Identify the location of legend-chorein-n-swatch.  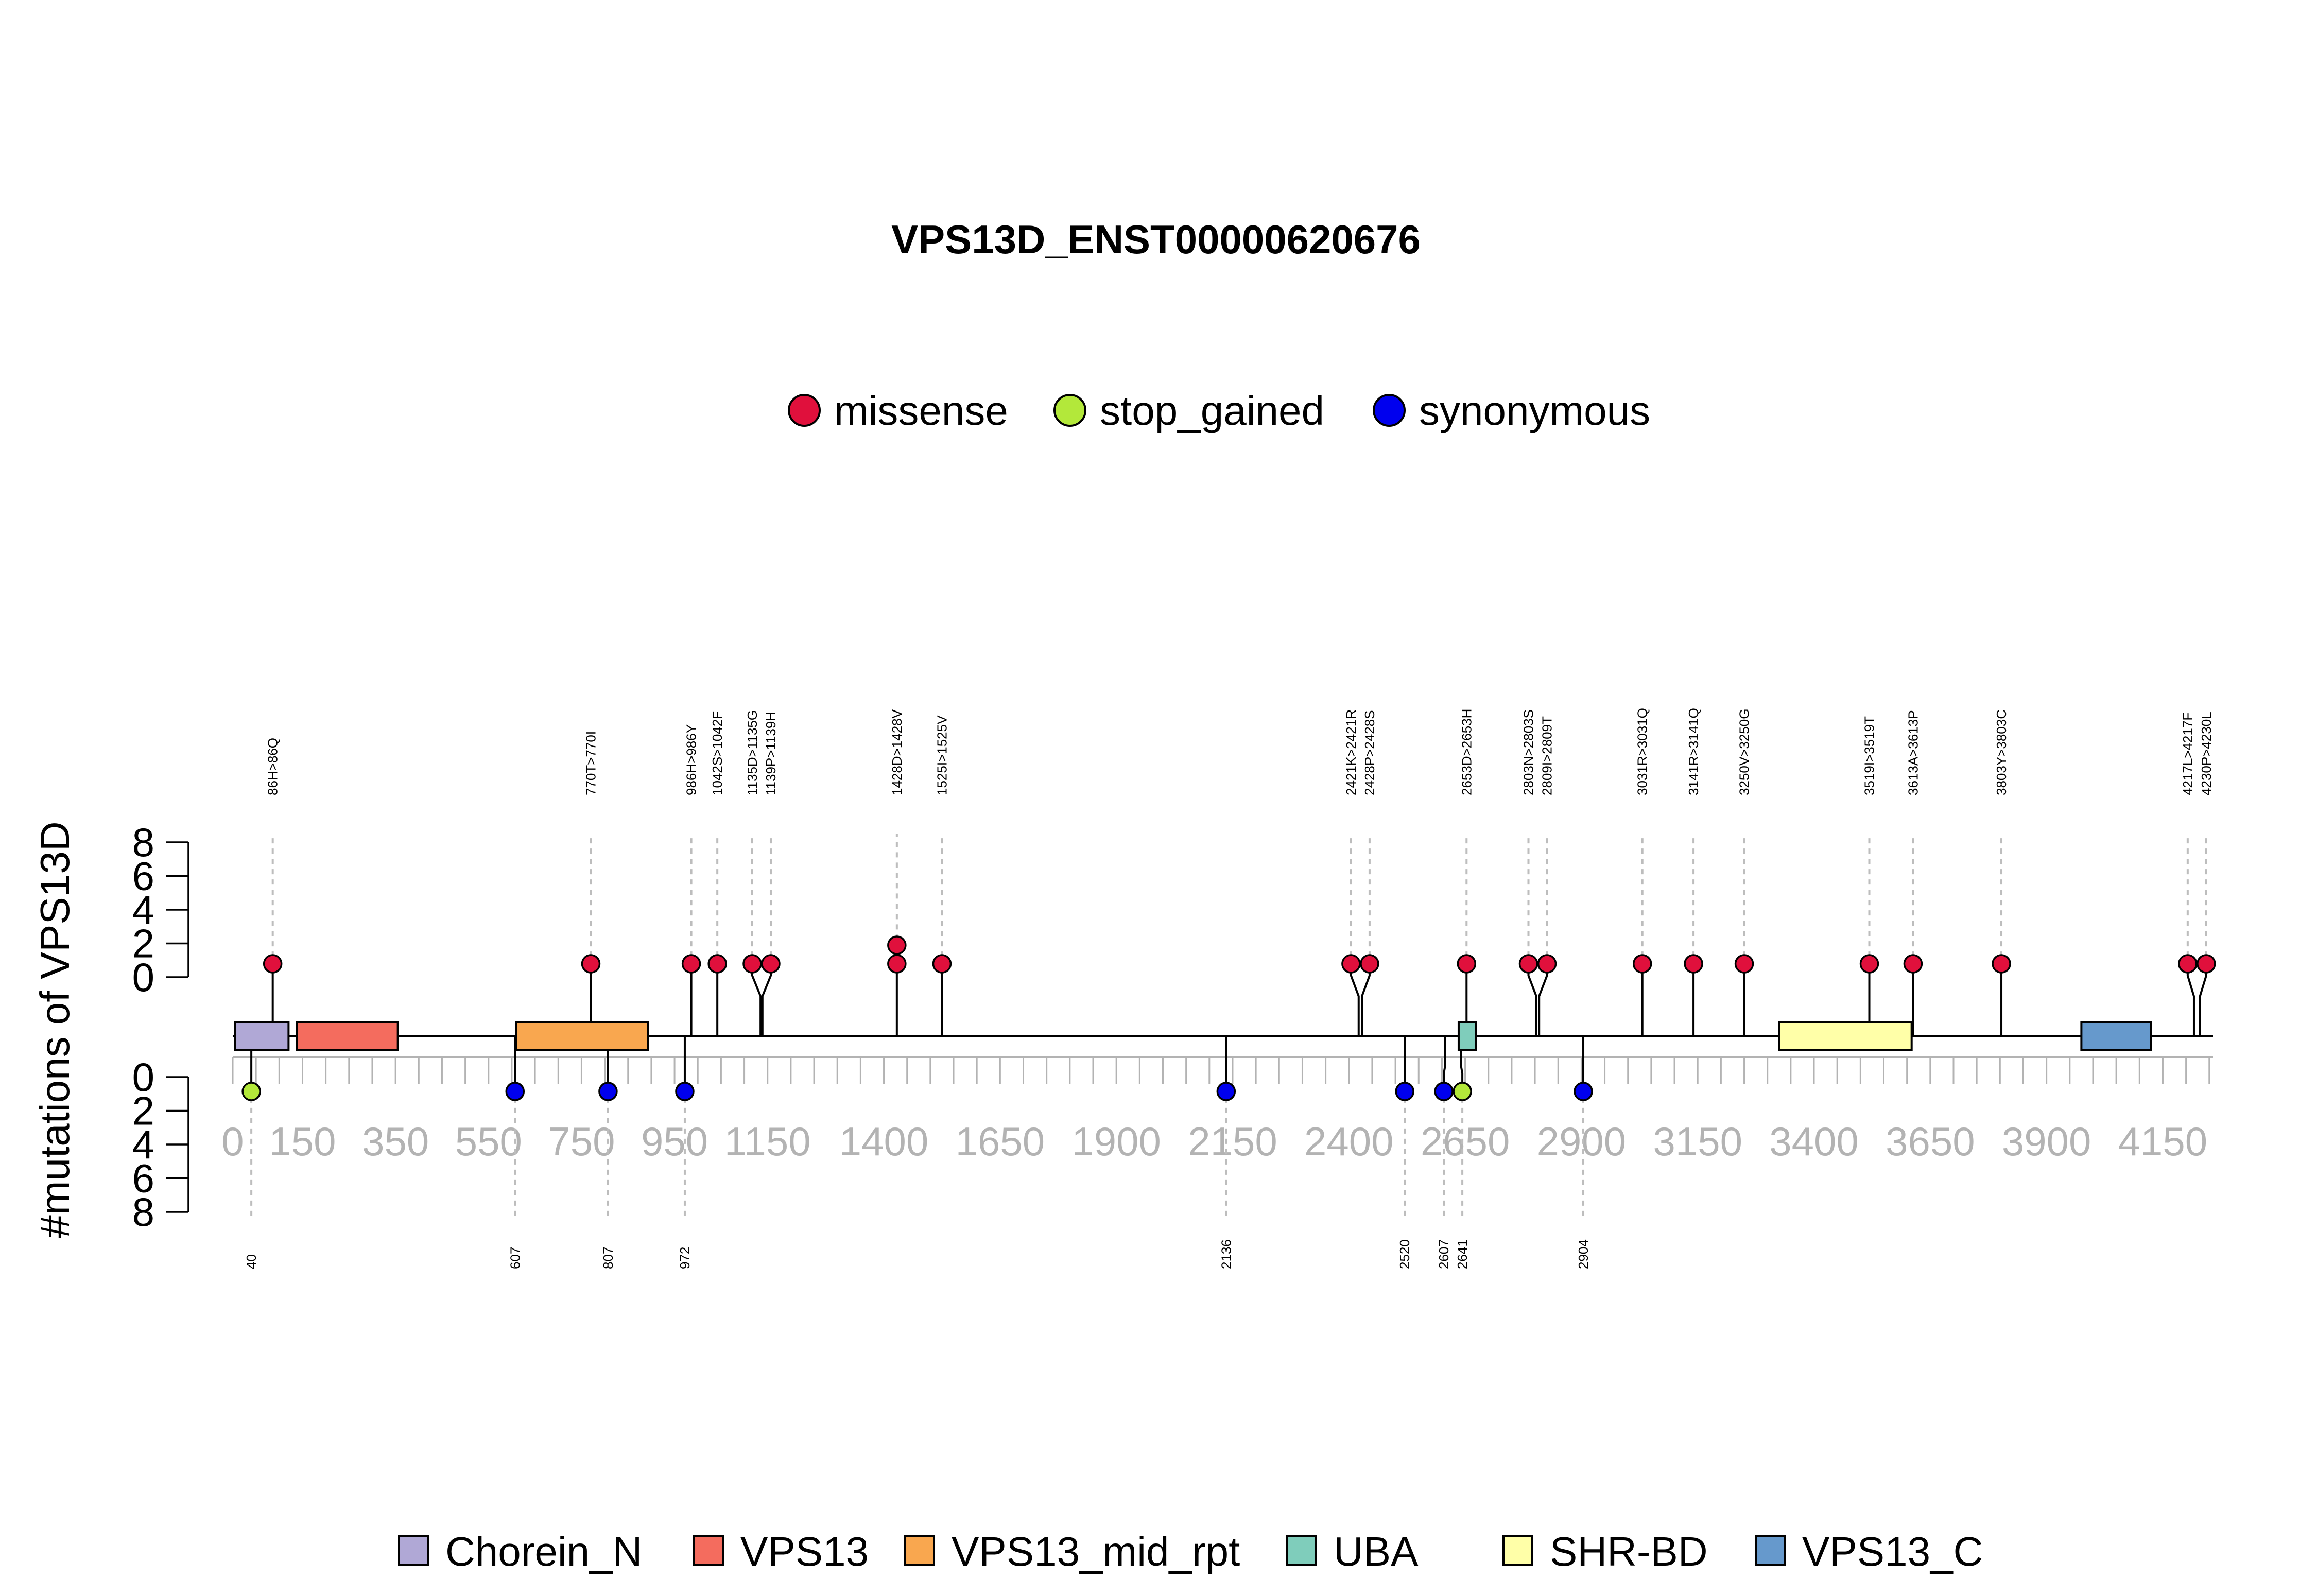
(413, 1551).